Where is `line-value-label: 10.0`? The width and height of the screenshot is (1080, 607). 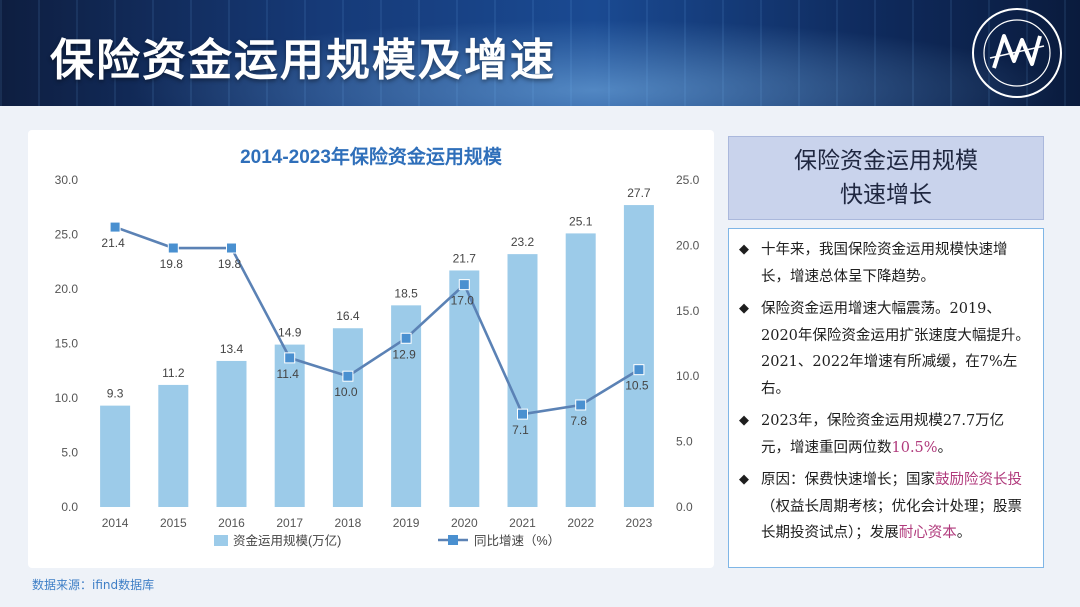 line-value-label: 10.0 is located at coordinates (346, 392).